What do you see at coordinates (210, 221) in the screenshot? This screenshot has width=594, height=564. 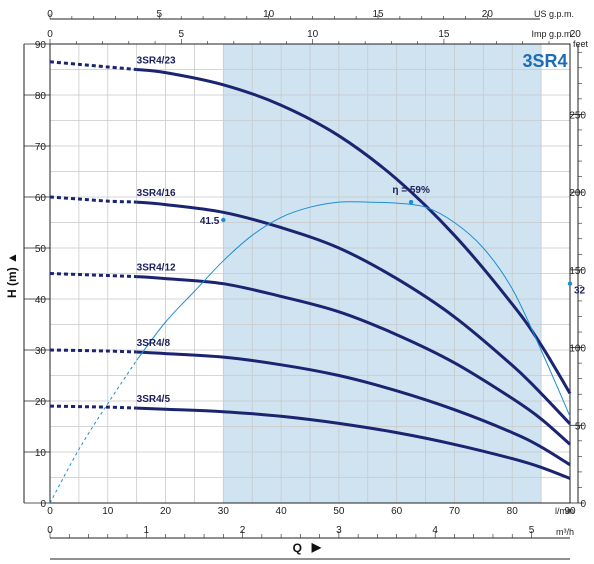 I see `efficiency-annotation: 41.5` at bounding box center [210, 221].